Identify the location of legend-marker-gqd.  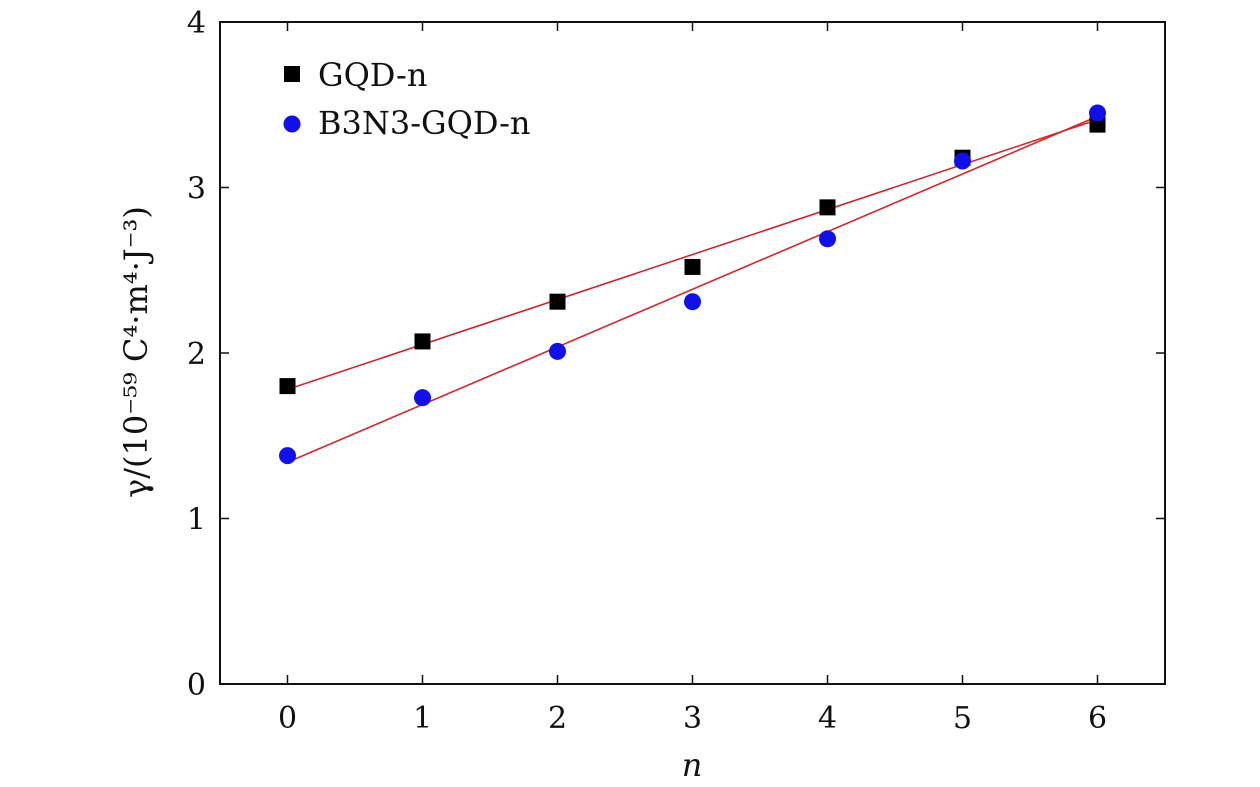
(292, 74).